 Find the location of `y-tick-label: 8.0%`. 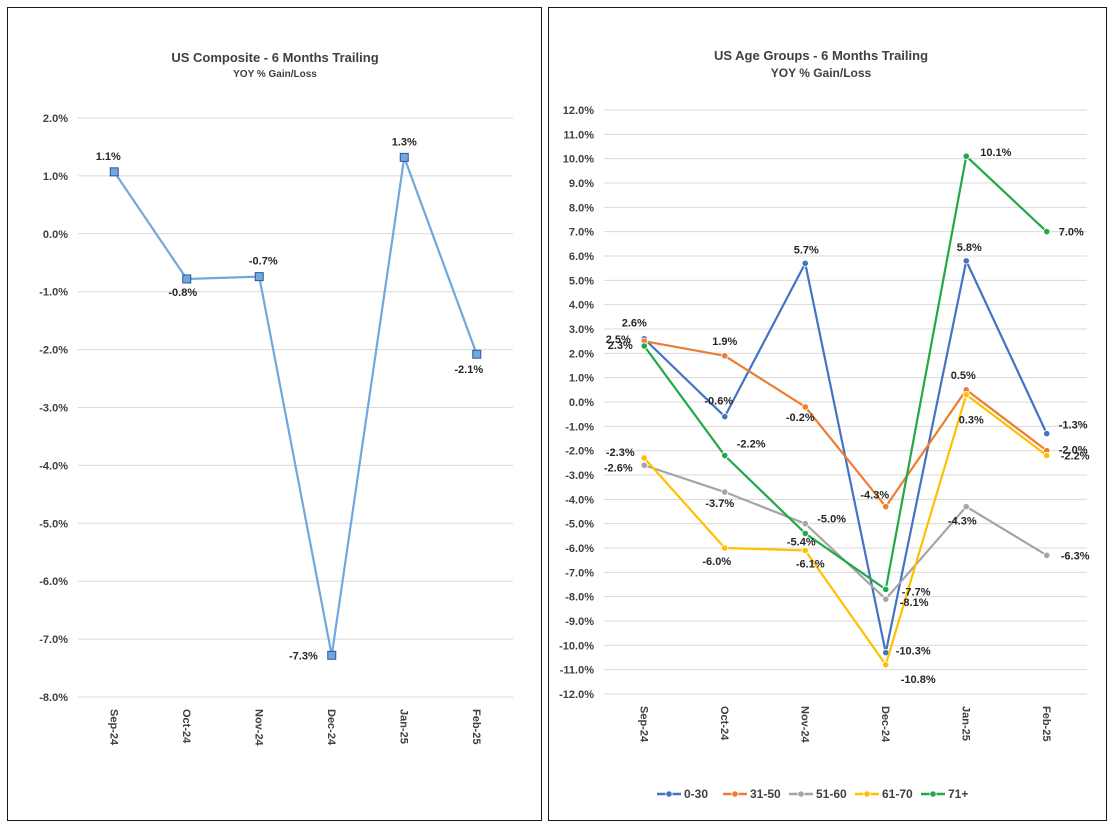

y-tick-label: 8.0% is located at coordinates (581, 208).